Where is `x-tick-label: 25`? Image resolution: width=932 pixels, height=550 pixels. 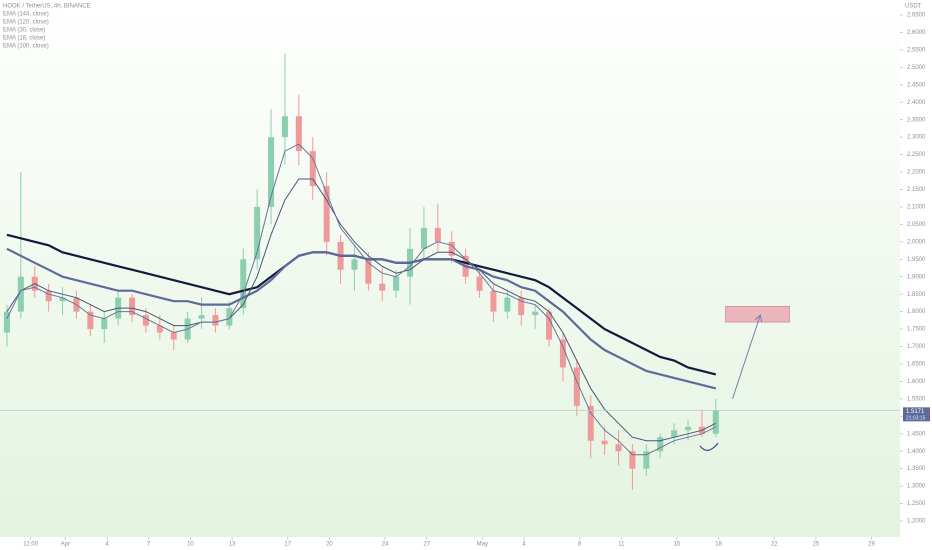
x-tick-label: 25 is located at coordinates (816, 545).